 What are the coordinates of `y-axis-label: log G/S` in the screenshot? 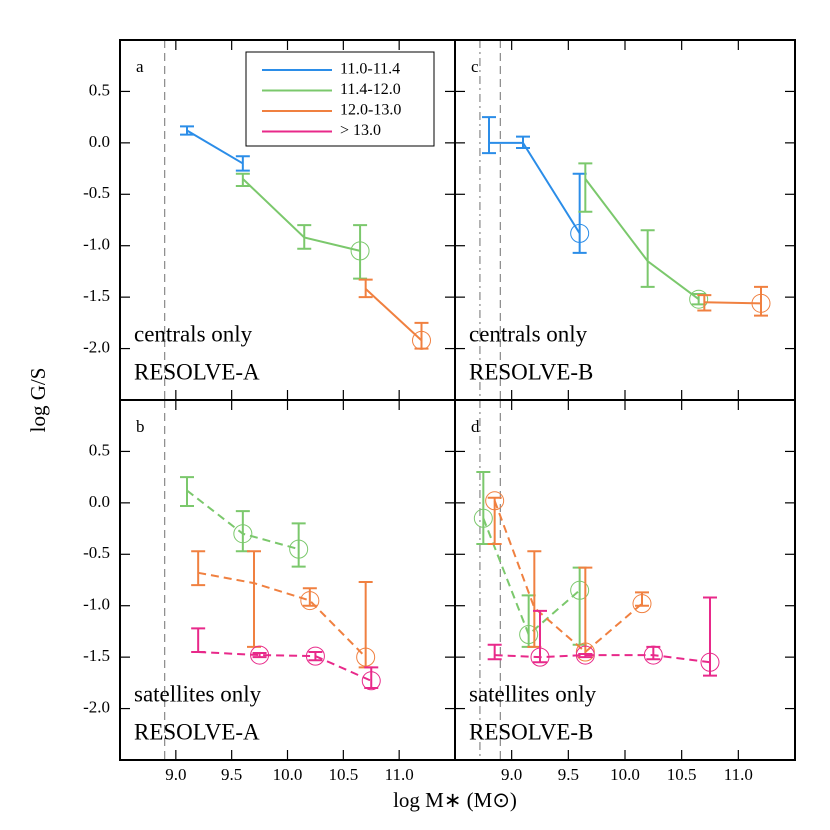 It's located at (38, 400).